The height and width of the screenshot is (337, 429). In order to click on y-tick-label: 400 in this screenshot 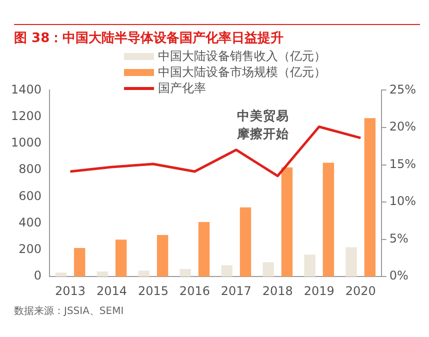, I will do `click(30, 222)`.